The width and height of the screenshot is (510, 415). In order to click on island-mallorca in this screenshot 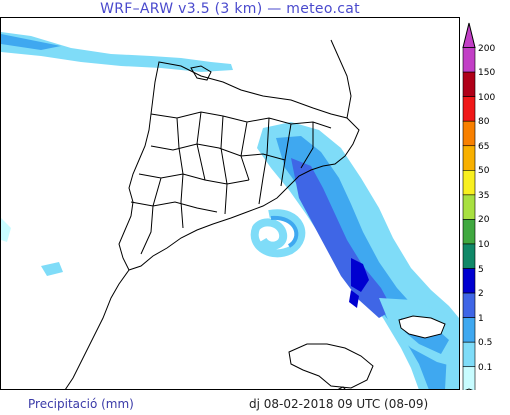, I will do `click(331, 366)`.